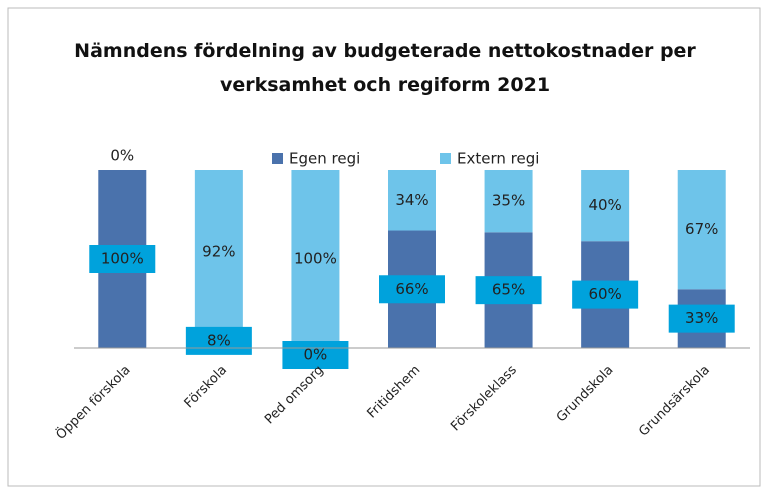  I want to click on data-label: 66%, so click(411, 289).